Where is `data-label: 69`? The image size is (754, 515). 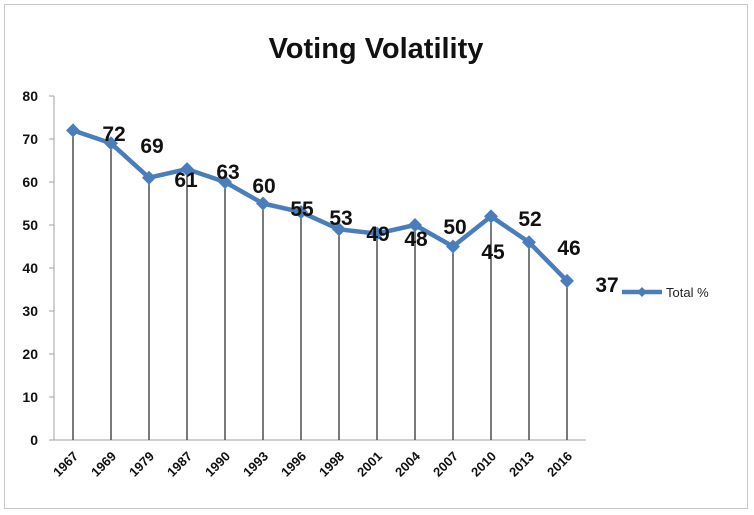 data-label: 69 is located at coordinates (151, 146).